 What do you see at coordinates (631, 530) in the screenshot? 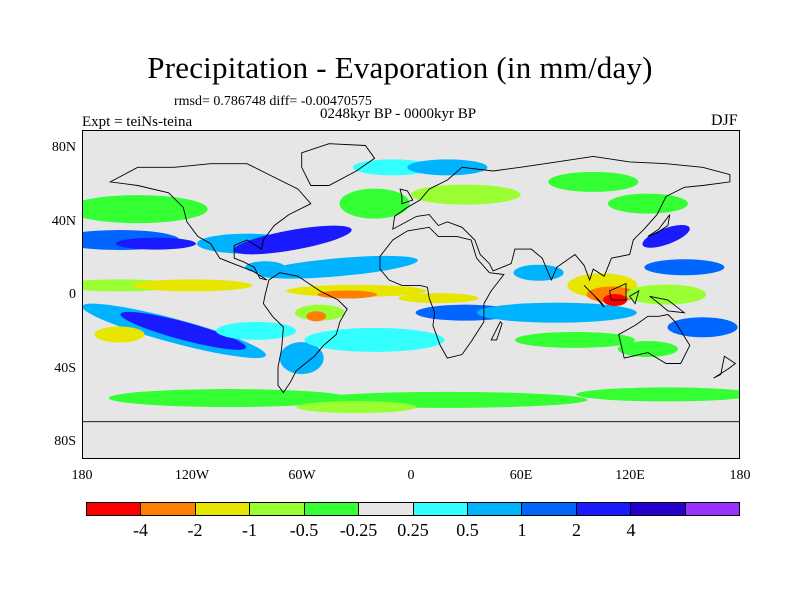
I see `colorbar-label: 4` at bounding box center [631, 530].